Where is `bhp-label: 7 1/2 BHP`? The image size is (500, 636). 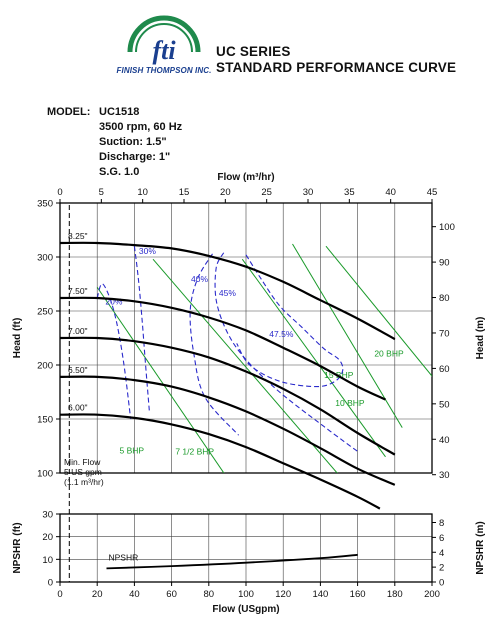
bhp-label: 7 1/2 BHP is located at coordinates (194, 452).